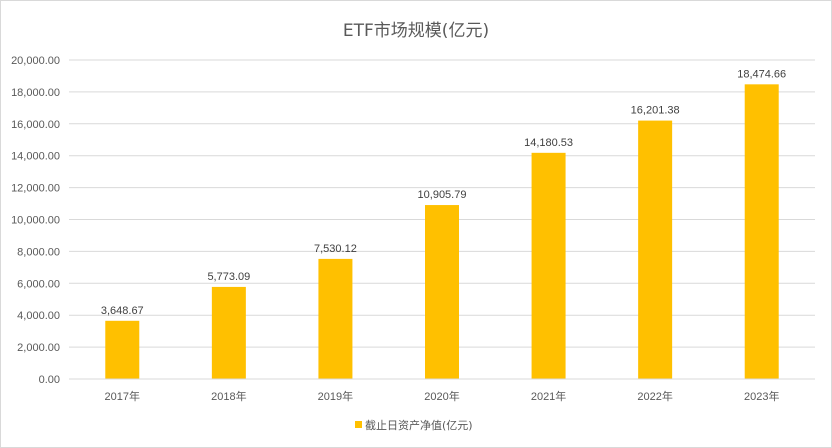 This screenshot has width=832, height=448. What do you see at coordinates (655, 111) in the screenshot?
I see `data-label: 16,201.38` at bounding box center [655, 111].